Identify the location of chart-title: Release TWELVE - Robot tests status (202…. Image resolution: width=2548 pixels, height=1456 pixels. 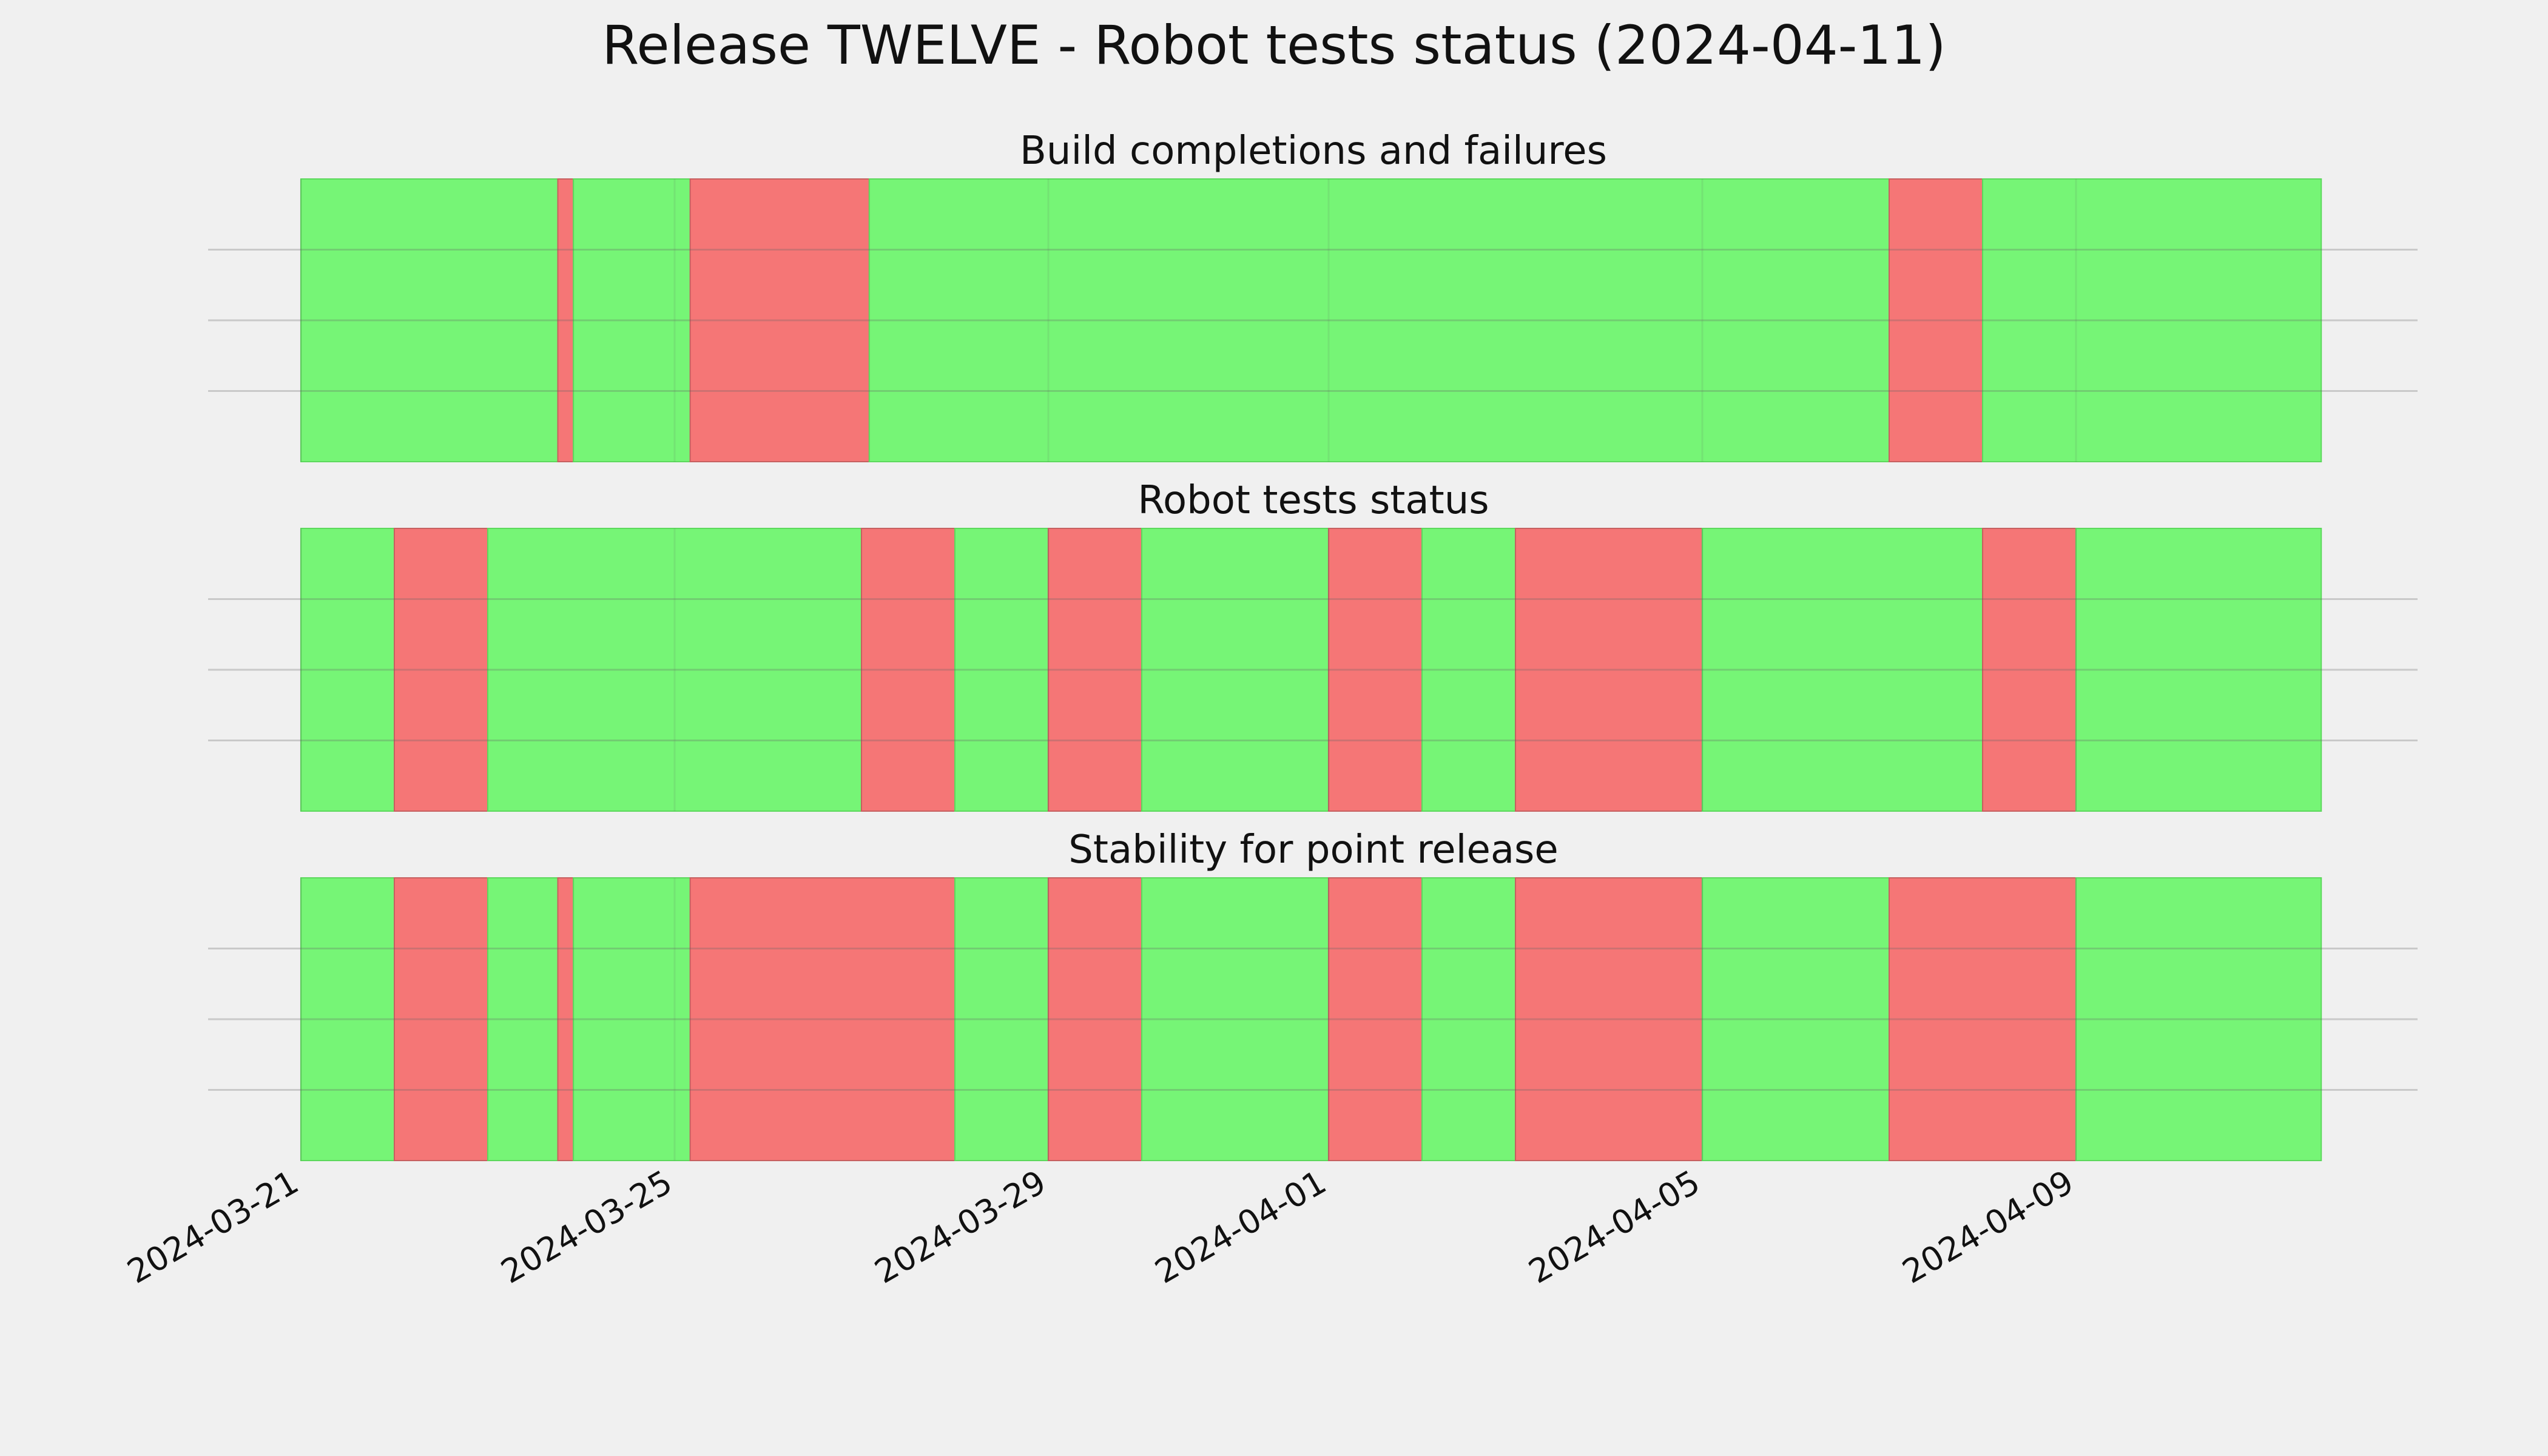
(1274, 45).